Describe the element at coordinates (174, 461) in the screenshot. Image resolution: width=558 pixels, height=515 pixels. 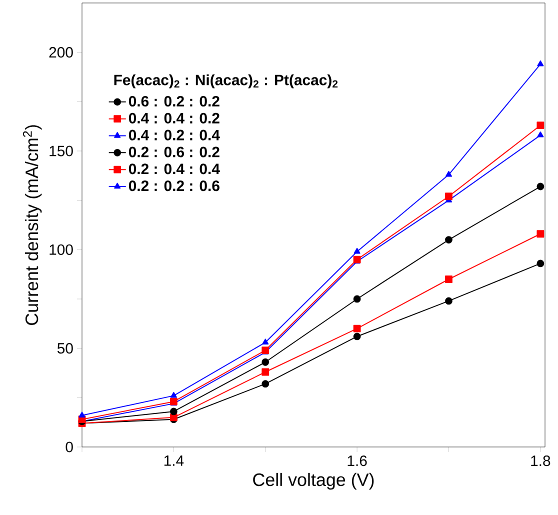
I see `x-tick-label: 1.4` at that location.